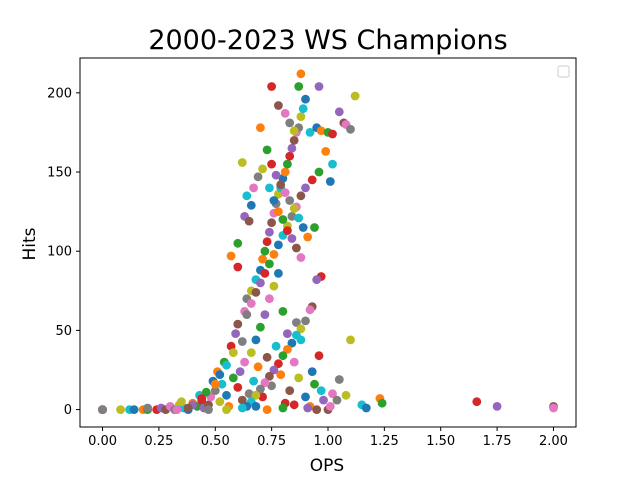 The image size is (640, 480). What do you see at coordinates (384, 441) in the screenshot?
I see `x-tick-label: 1.25` at bounding box center [384, 441].